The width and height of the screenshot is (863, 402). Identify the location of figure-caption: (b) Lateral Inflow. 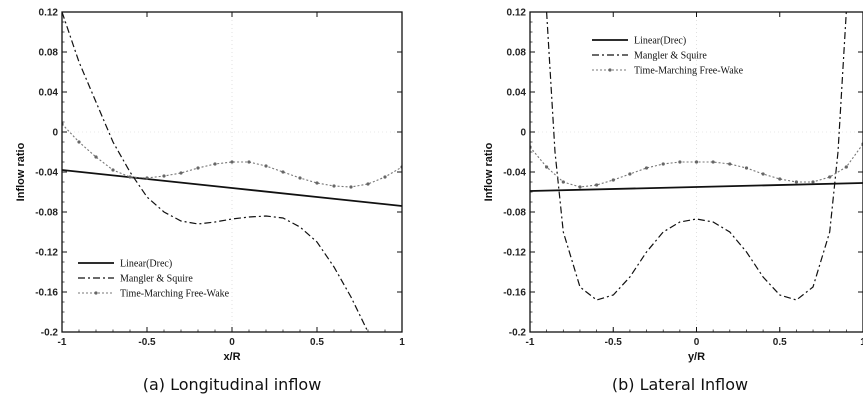
(680, 384).